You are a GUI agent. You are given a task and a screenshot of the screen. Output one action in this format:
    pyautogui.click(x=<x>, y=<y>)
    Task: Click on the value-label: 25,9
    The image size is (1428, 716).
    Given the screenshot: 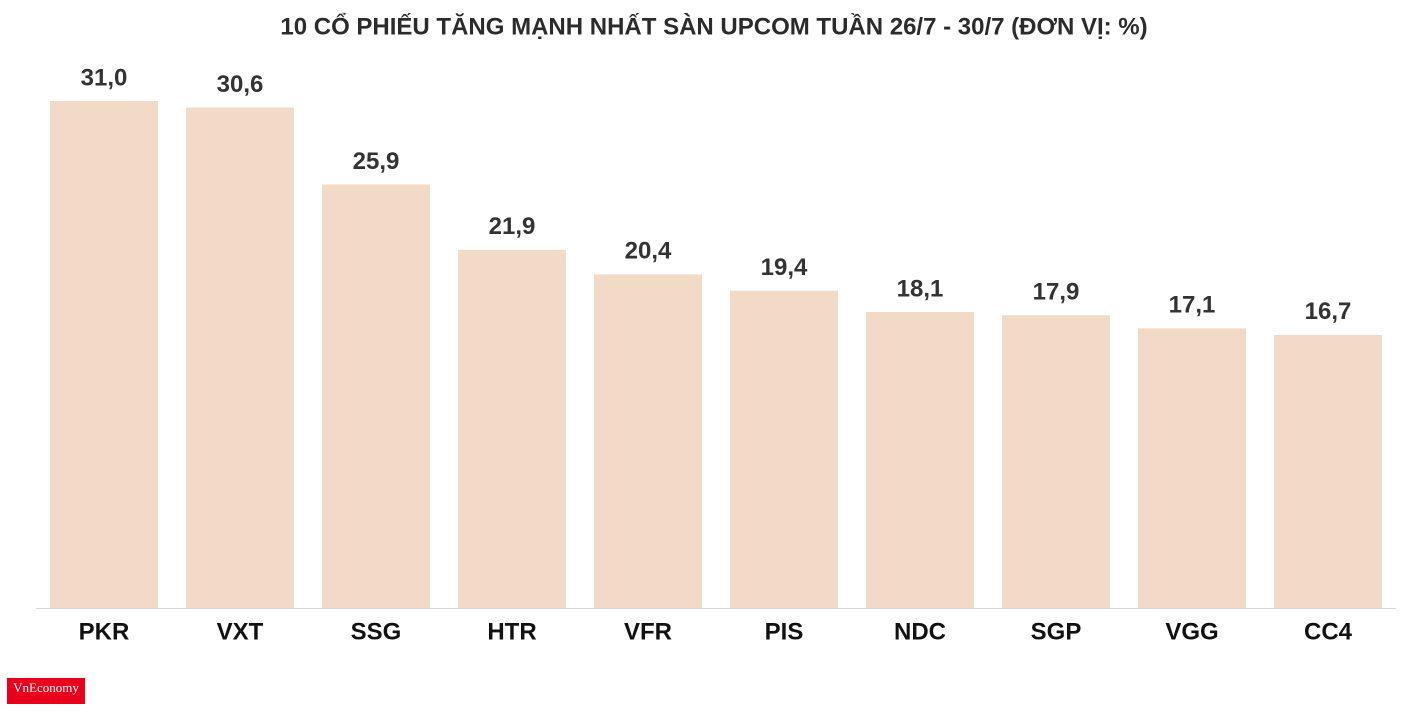 What is the action you would take?
    pyautogui.click(x=376, y=161)
    